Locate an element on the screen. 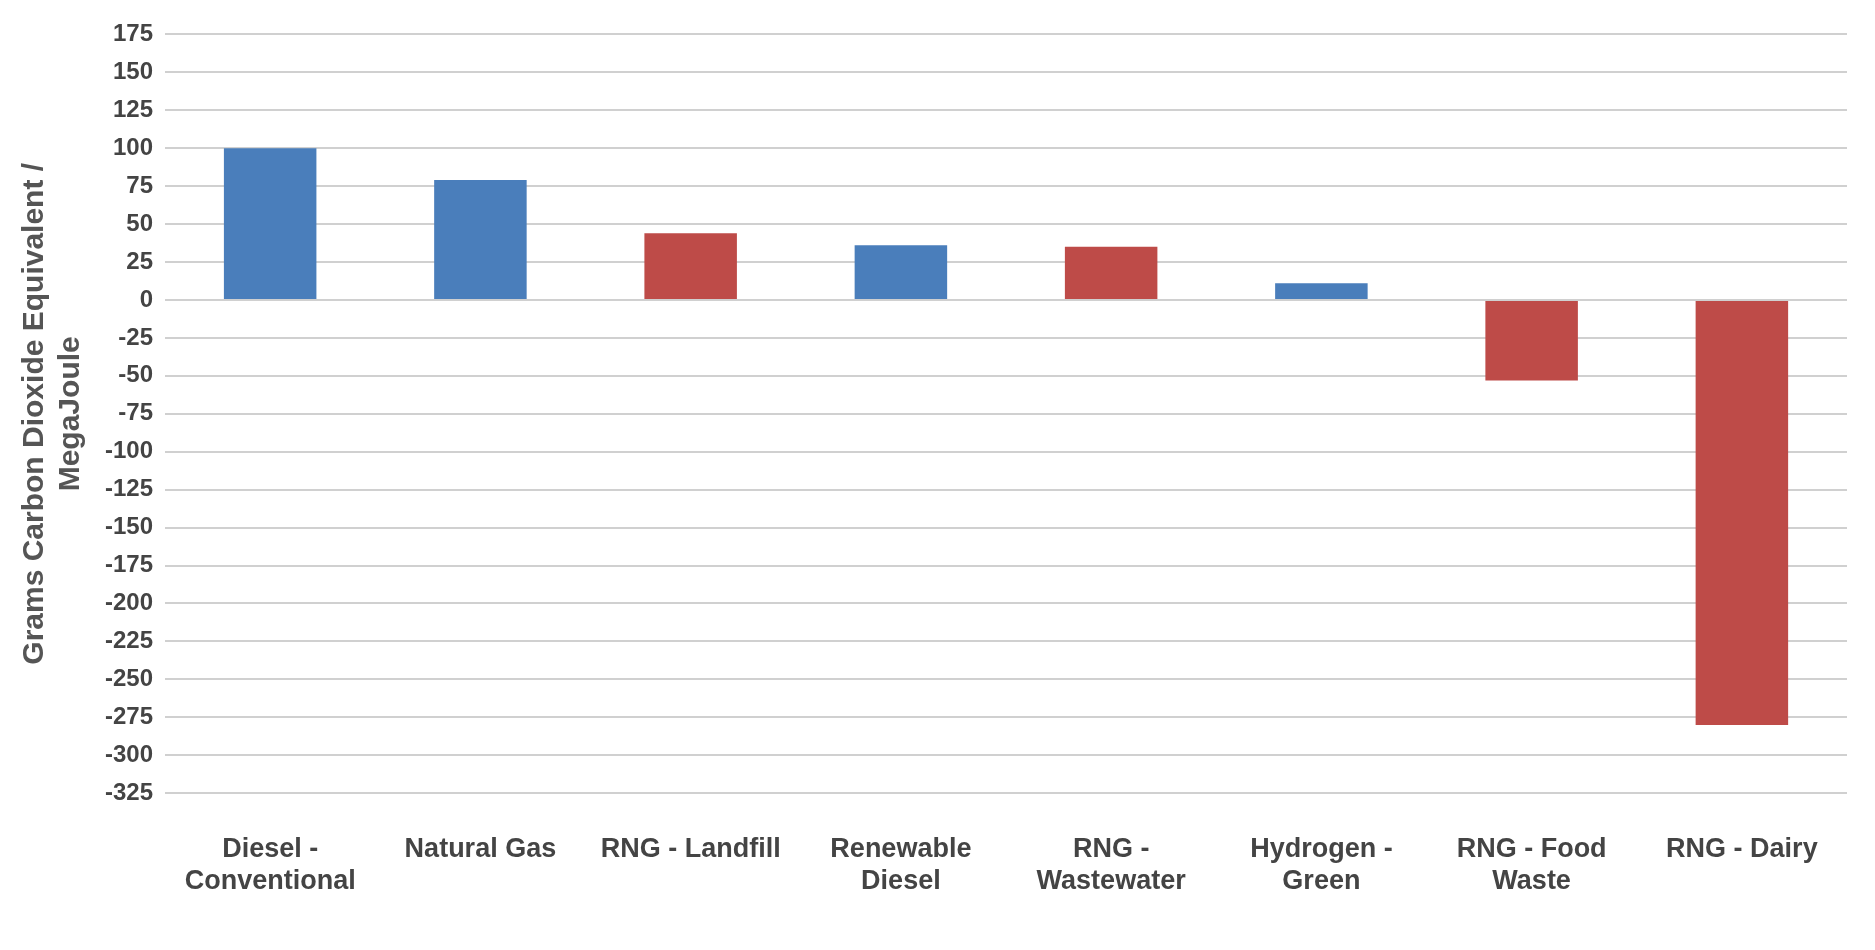 The image size is (1875, 950). y-tick-label: 125 is located at coordinates (133, 108).